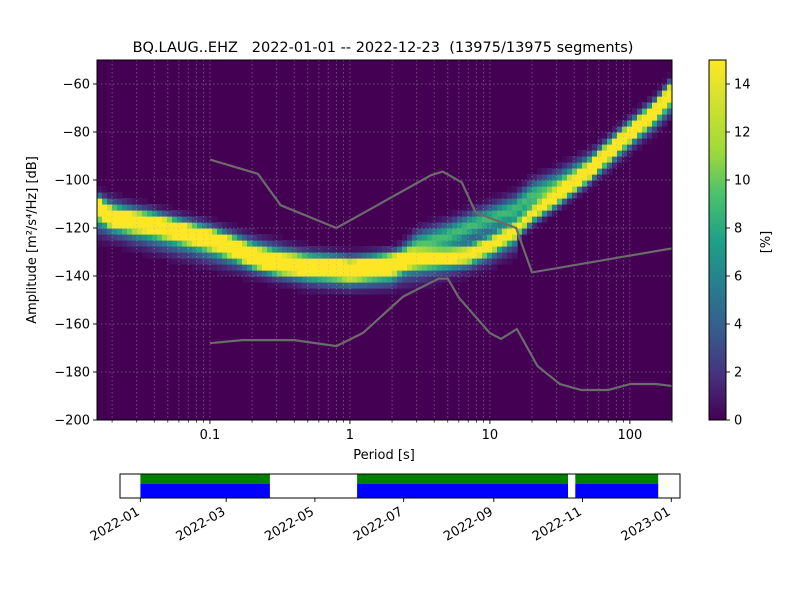  I want to click on colorbar-tick-label: 14, so click(742, 85).